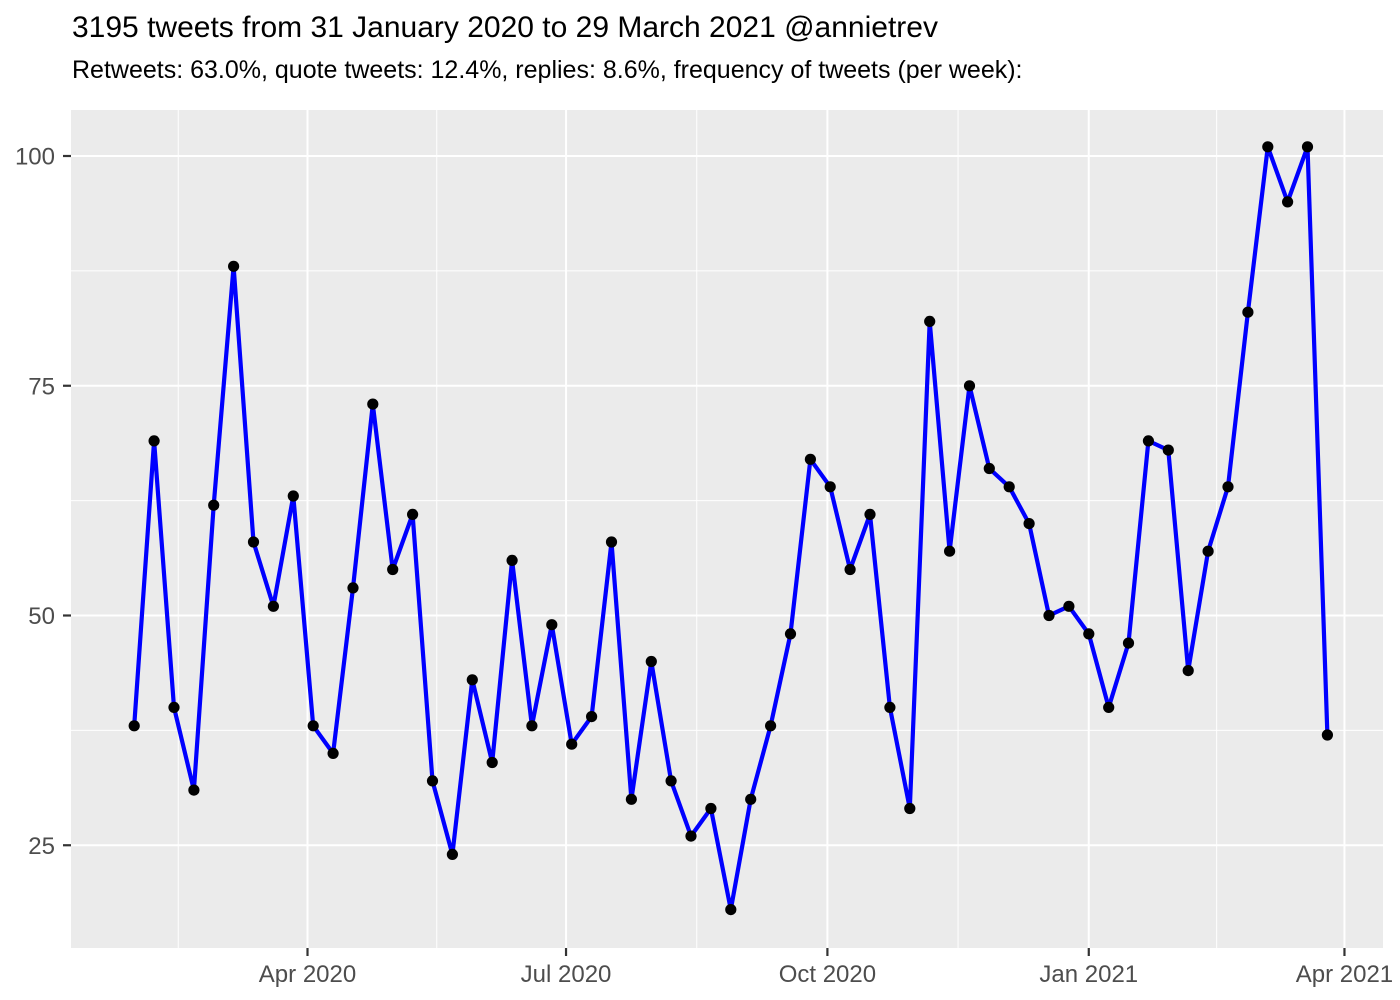 The height and width of the screenshot is (1000, 1400). Describe the element at coordinates (41, 846) in the screenshot. I see `y-axis-tick-label: 25` at that location.